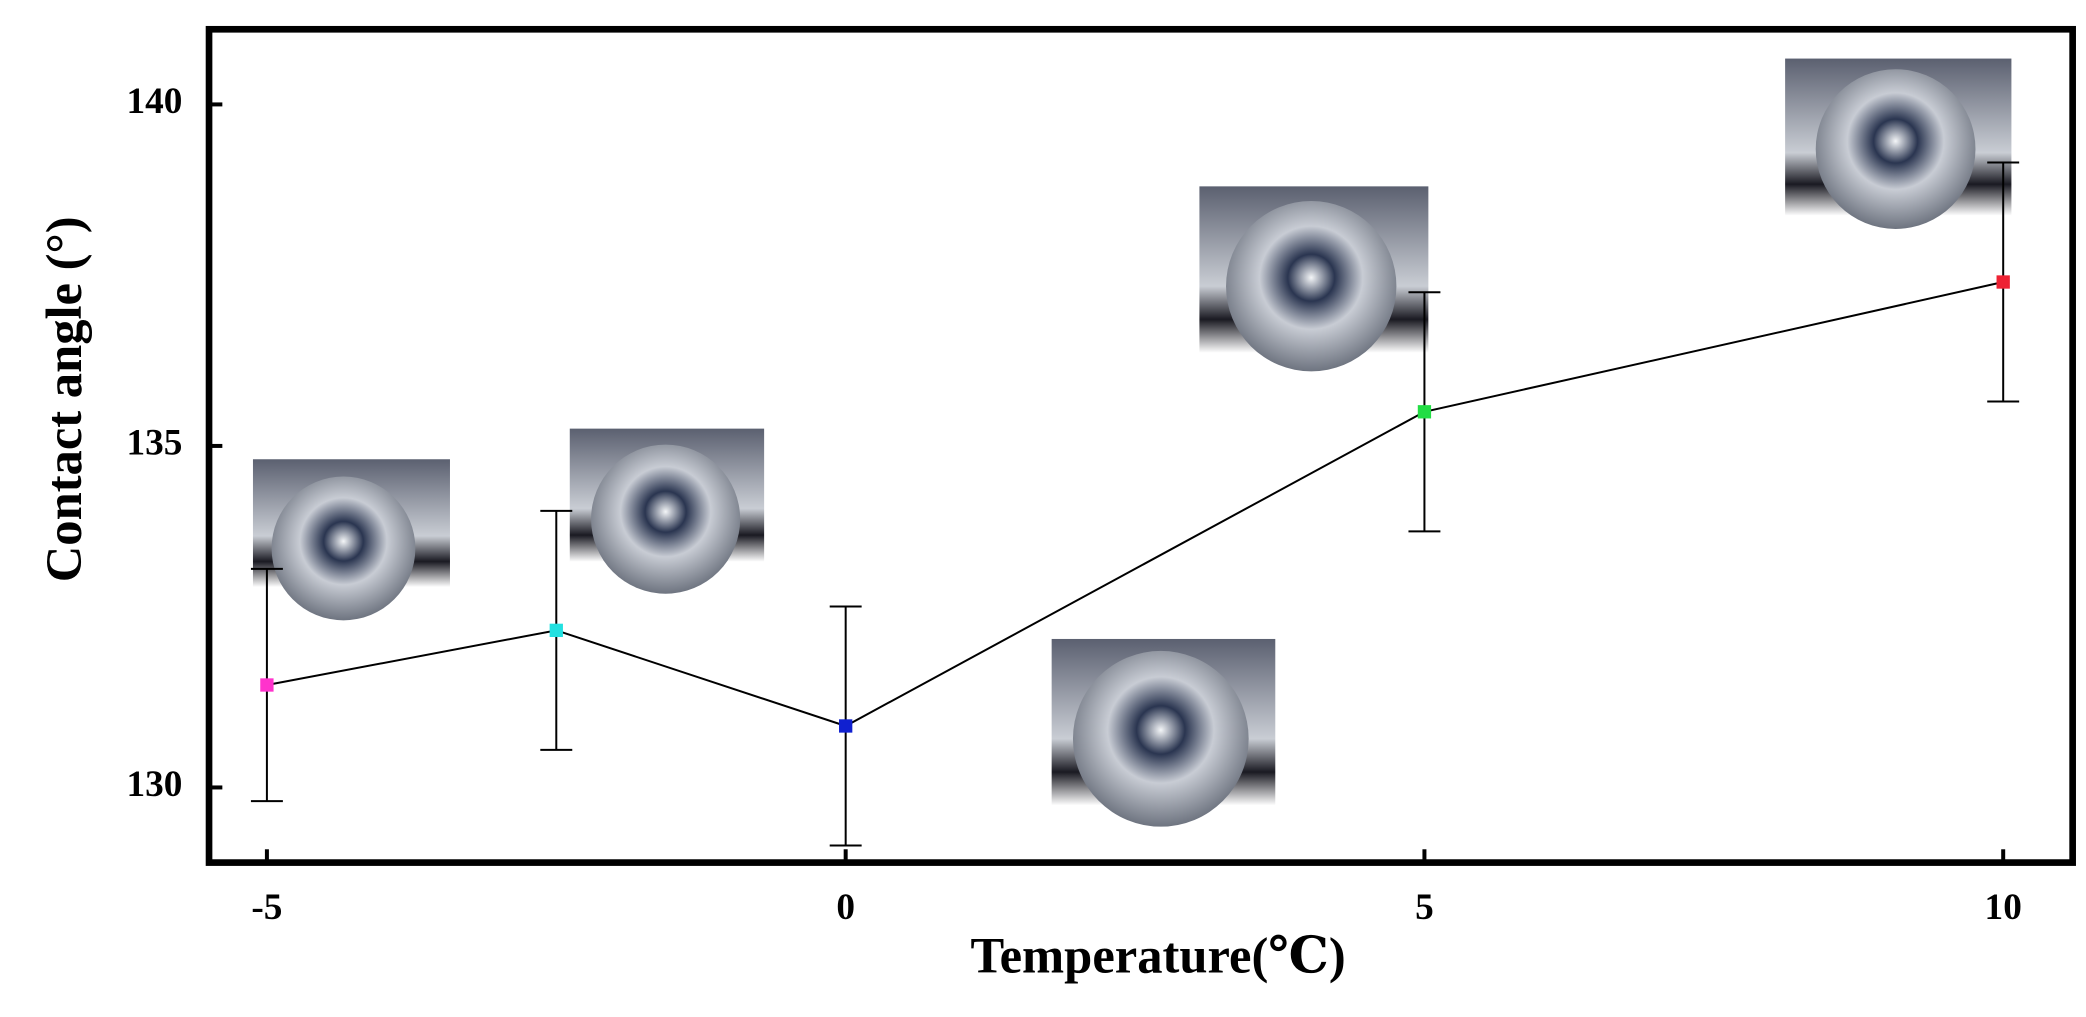 This screenshot has height=1017, width=2086. Describe the element at coordinates (155, 101) in the screenshot. I see `y-tick-label: 140` at that location.